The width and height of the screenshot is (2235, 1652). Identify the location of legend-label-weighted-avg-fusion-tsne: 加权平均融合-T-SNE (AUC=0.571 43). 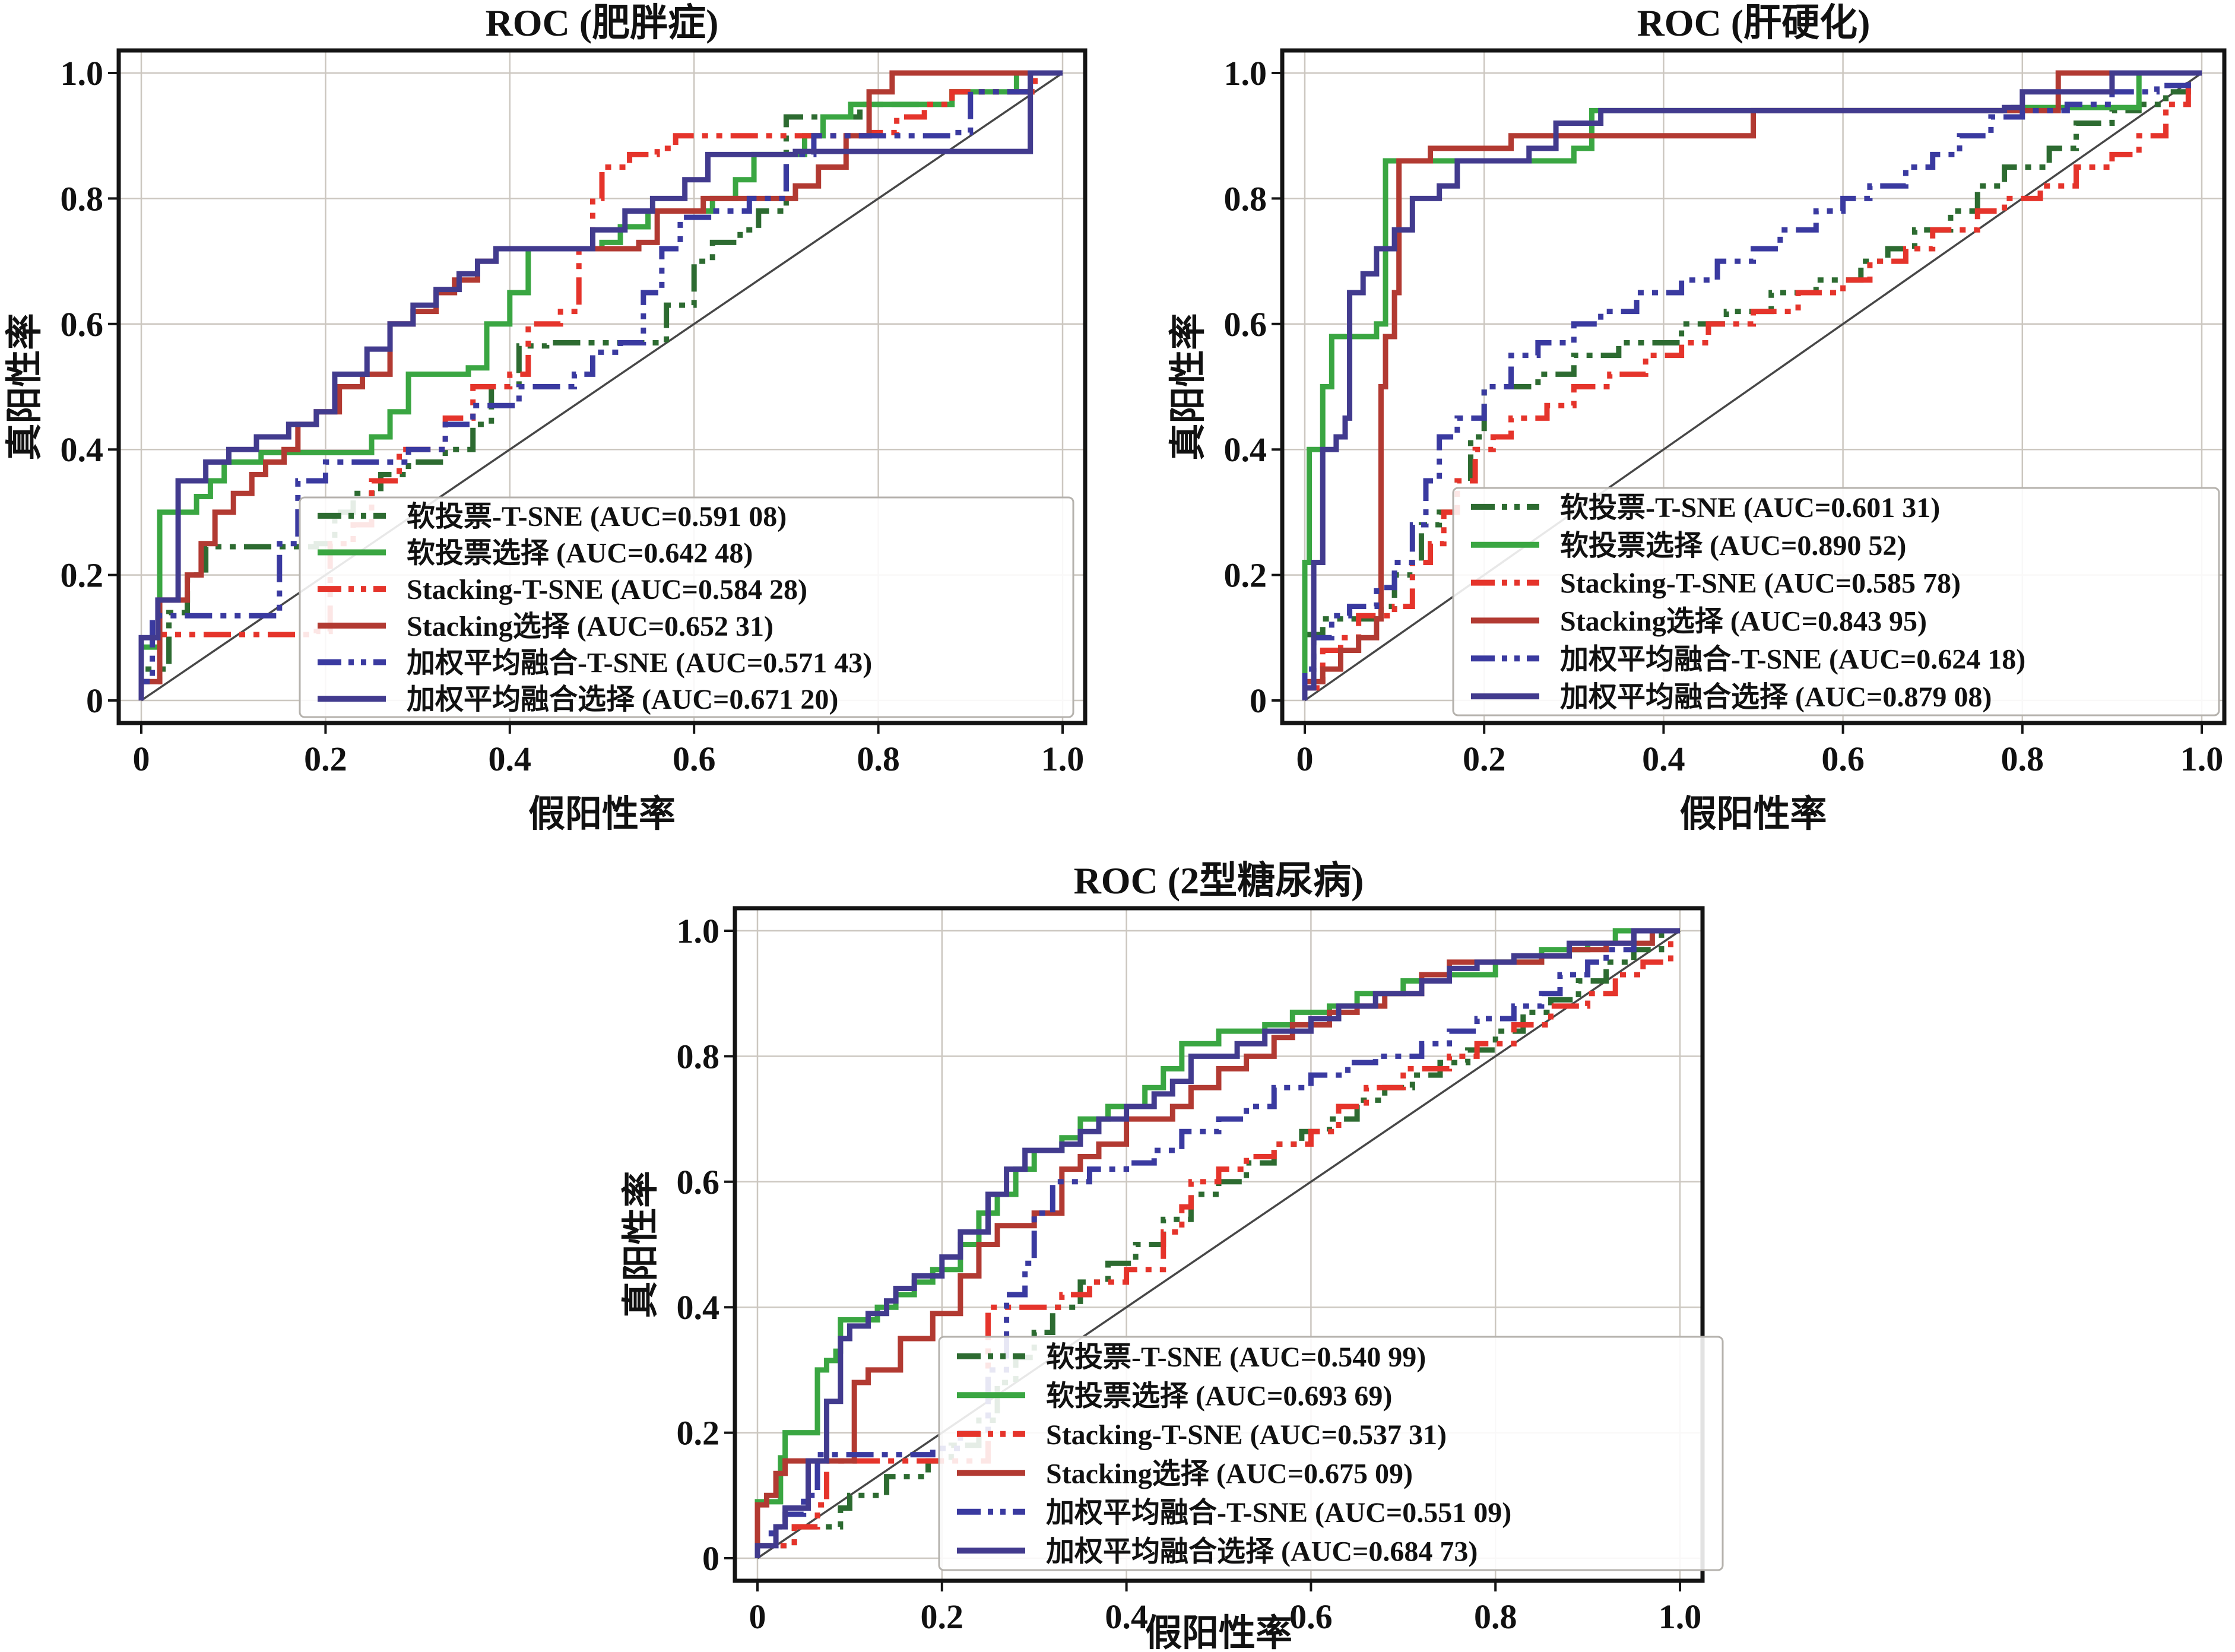
(639, 664).